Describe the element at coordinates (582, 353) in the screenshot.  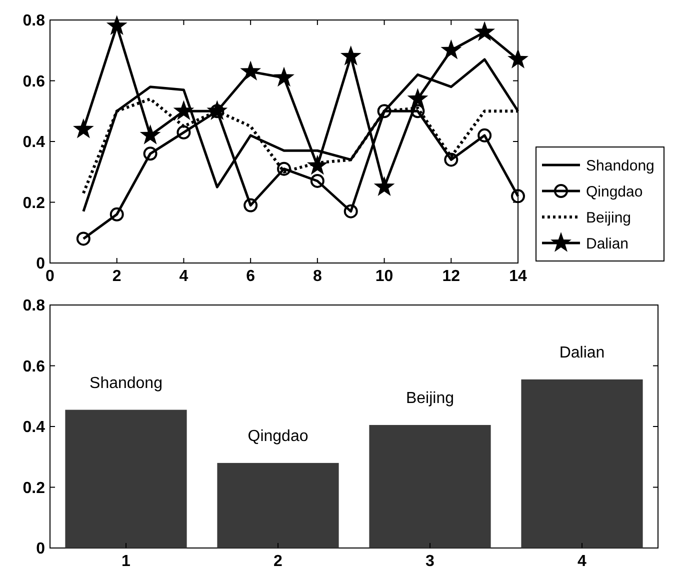
I see `annotation: Dalian` at that location.